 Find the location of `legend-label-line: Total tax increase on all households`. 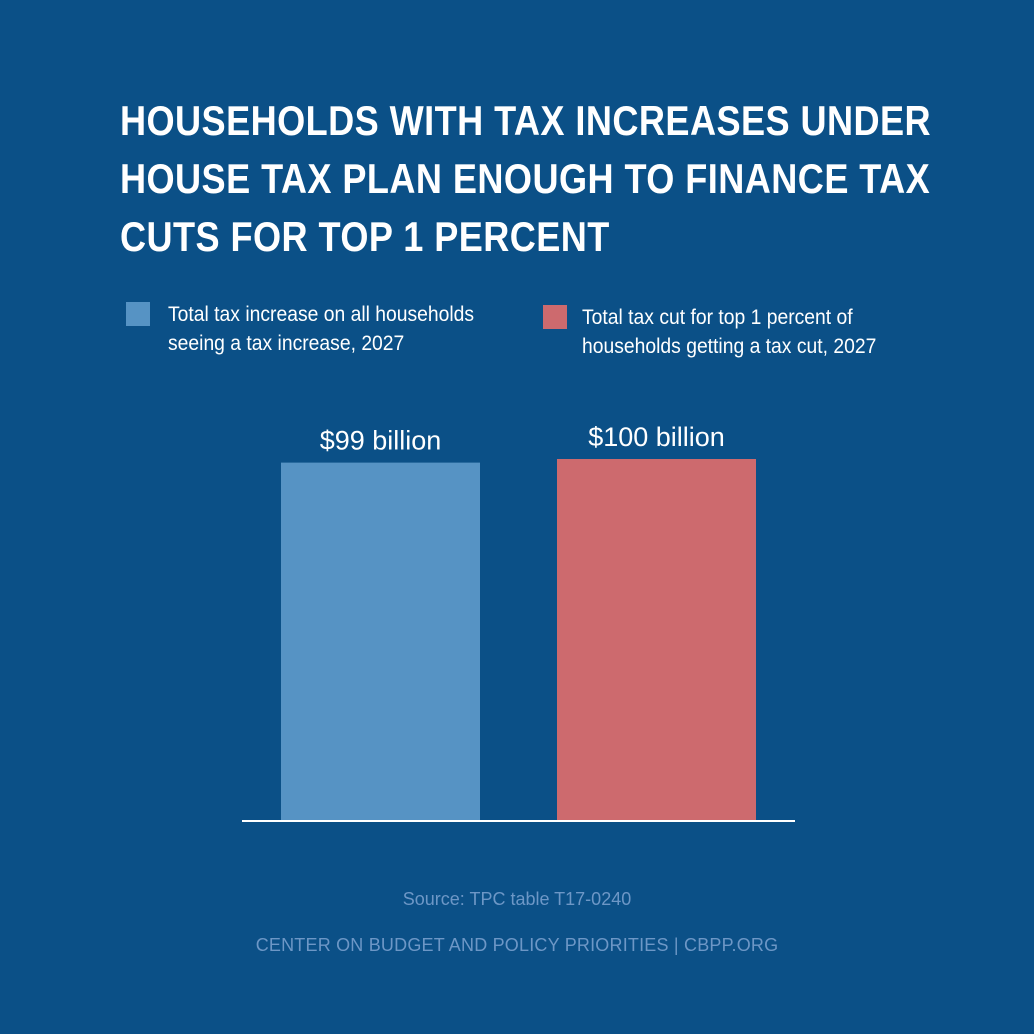

legend-label-line: Total tax increase on all households is located at coordinates (321, 314).